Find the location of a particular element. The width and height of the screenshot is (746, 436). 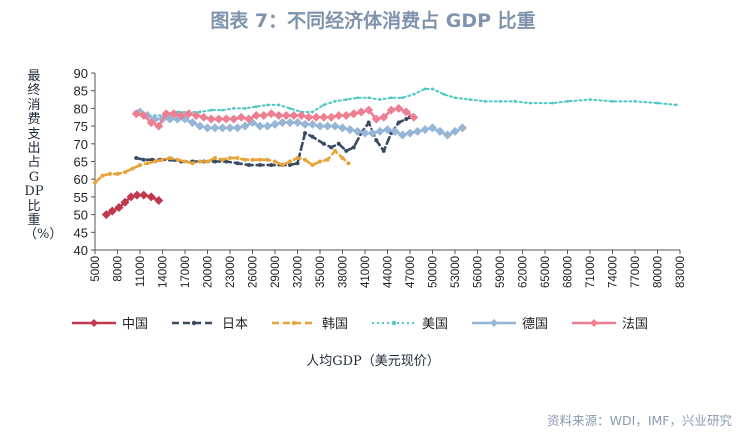

legend-item-5: 法国 is located at coordinates (610, 324).